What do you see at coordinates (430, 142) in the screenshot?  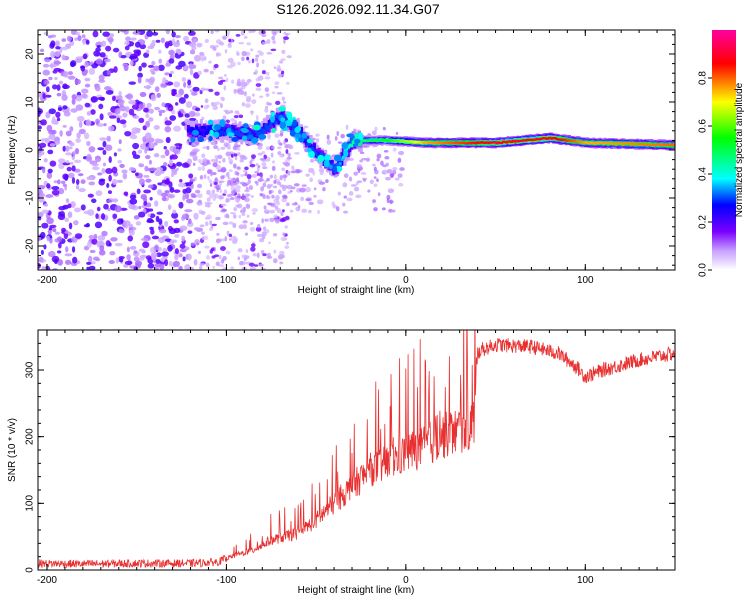 I see `spectrogram-ridge` at bounding box center [430, 142].